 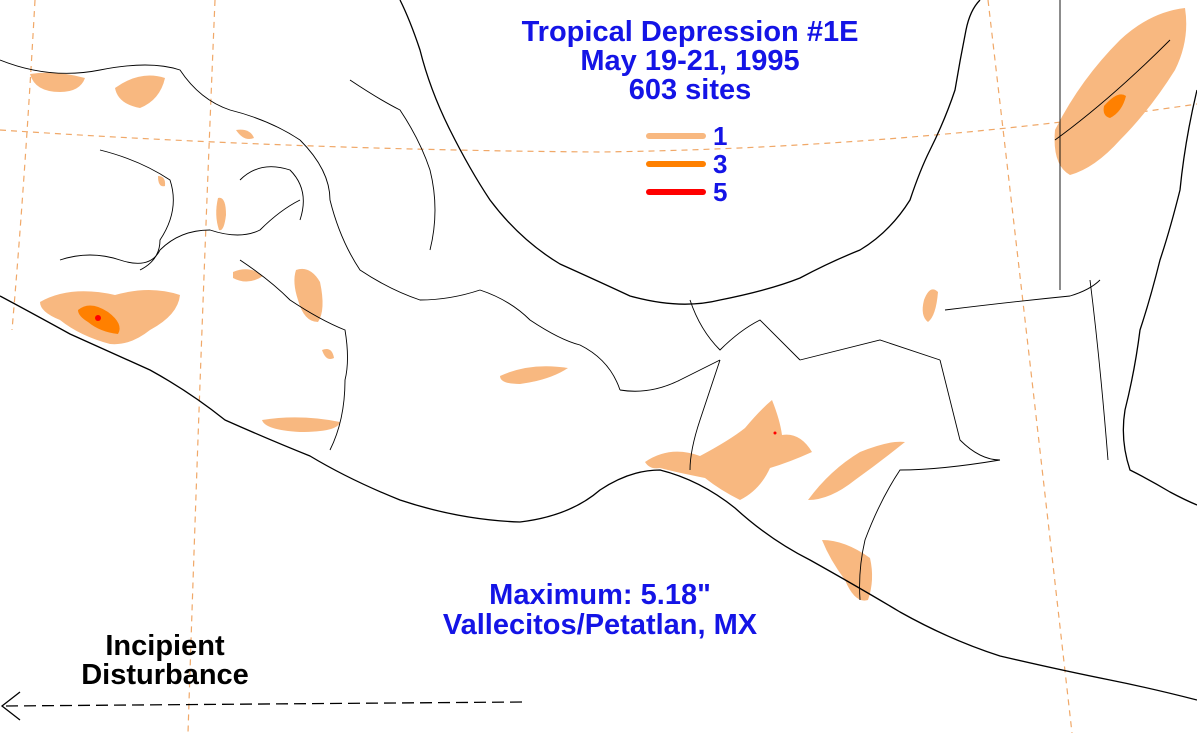 I want to click on maximum-rainfall-note: Maximum: 5.18" Vallecitos/Petatlan, MX, so click(x=600, y=610).